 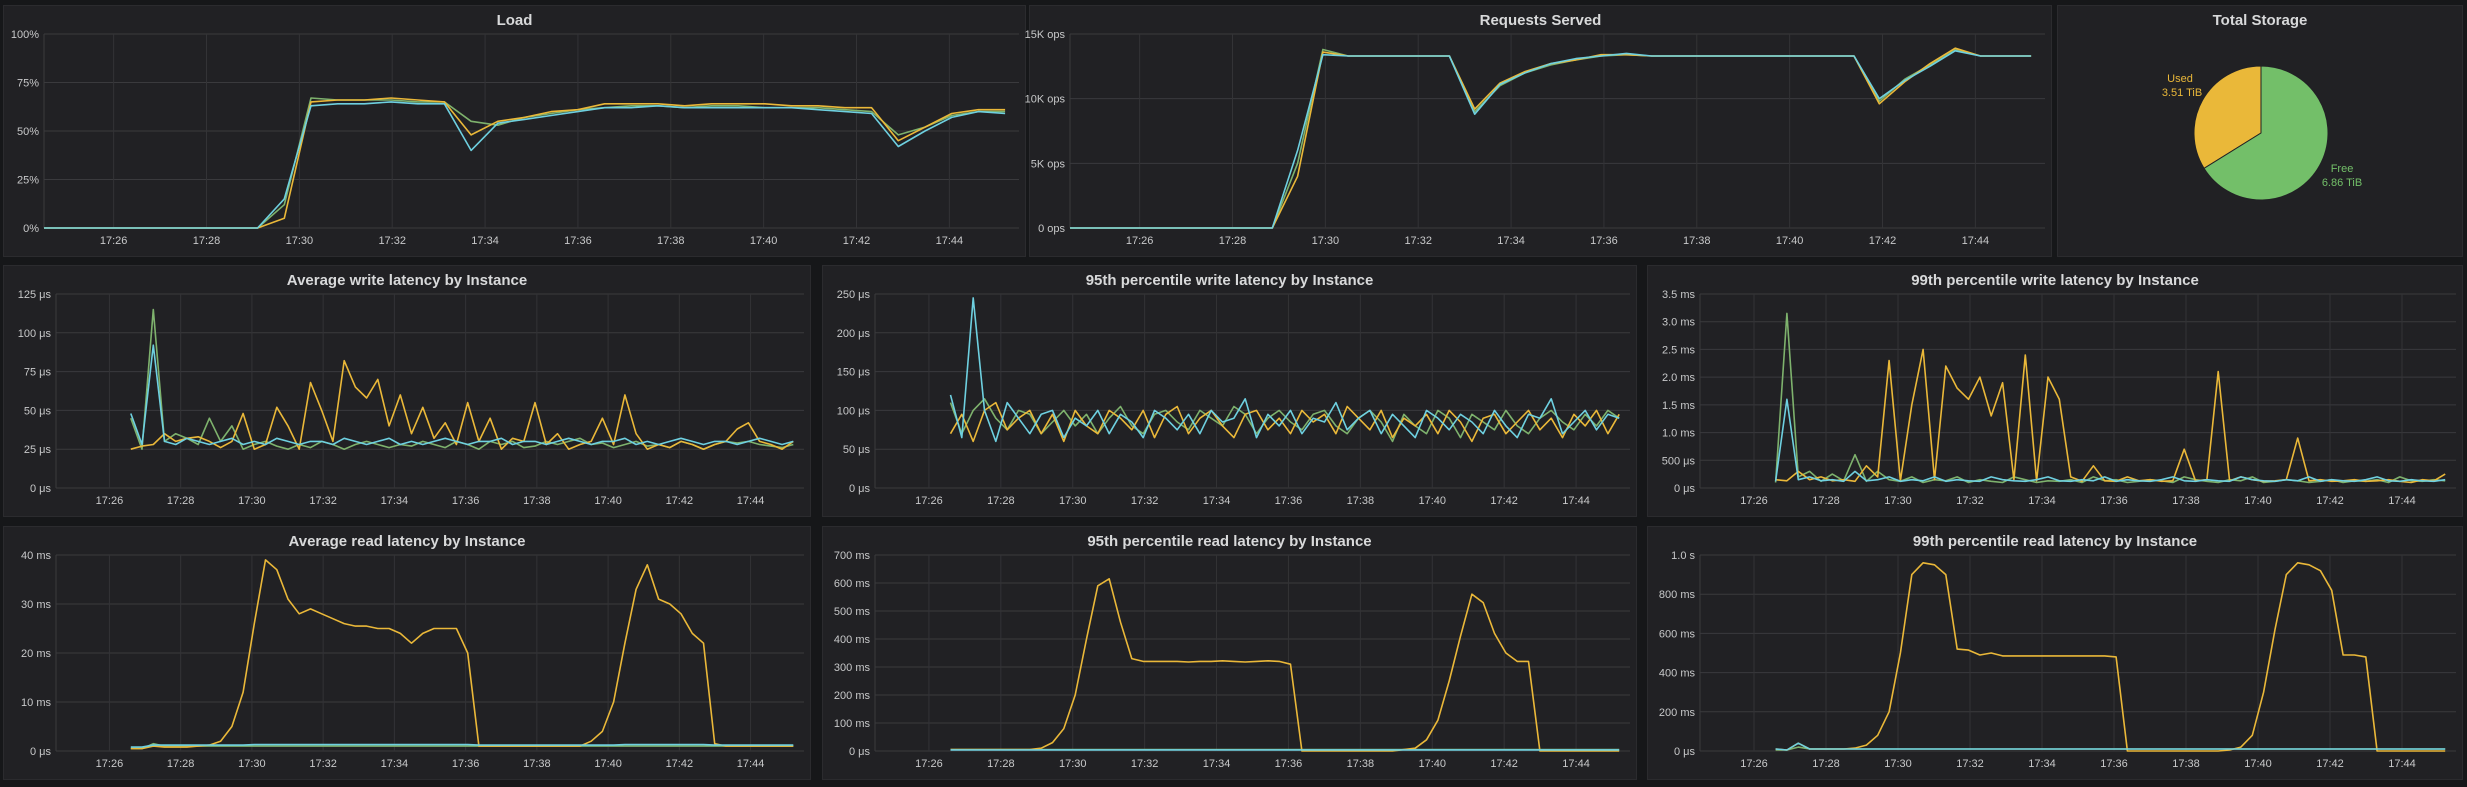 I want to click on panel-title: 99th percentile read latency by Instance, so click(x=2055, y=541).